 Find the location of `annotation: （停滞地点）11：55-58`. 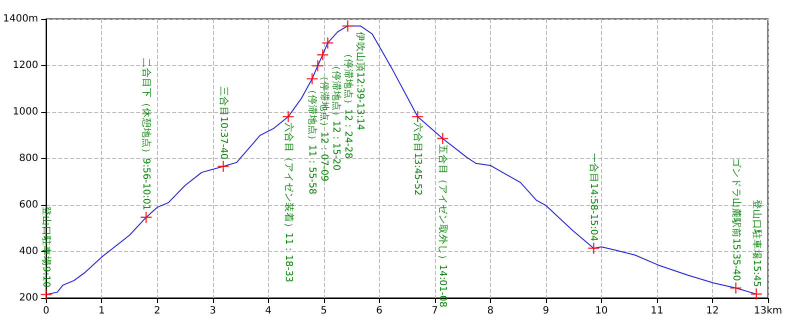

annotation: （停滞地点）11：55-58 is located at coordinates (312, 139).